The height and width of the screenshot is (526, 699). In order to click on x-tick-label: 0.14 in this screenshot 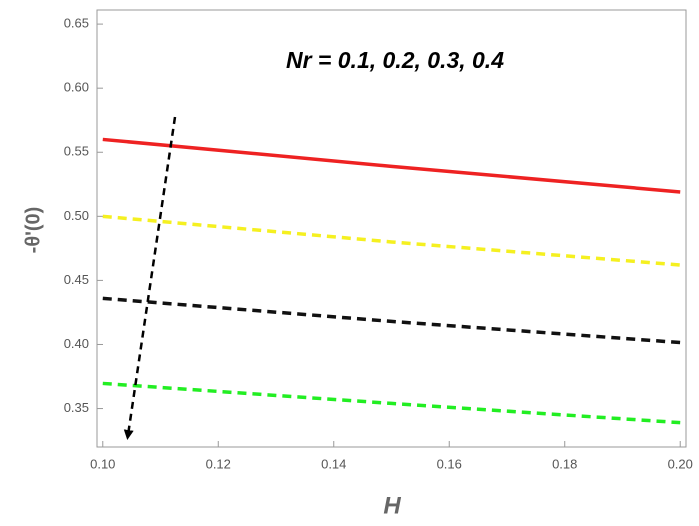, I will do `click(333, 463)`.